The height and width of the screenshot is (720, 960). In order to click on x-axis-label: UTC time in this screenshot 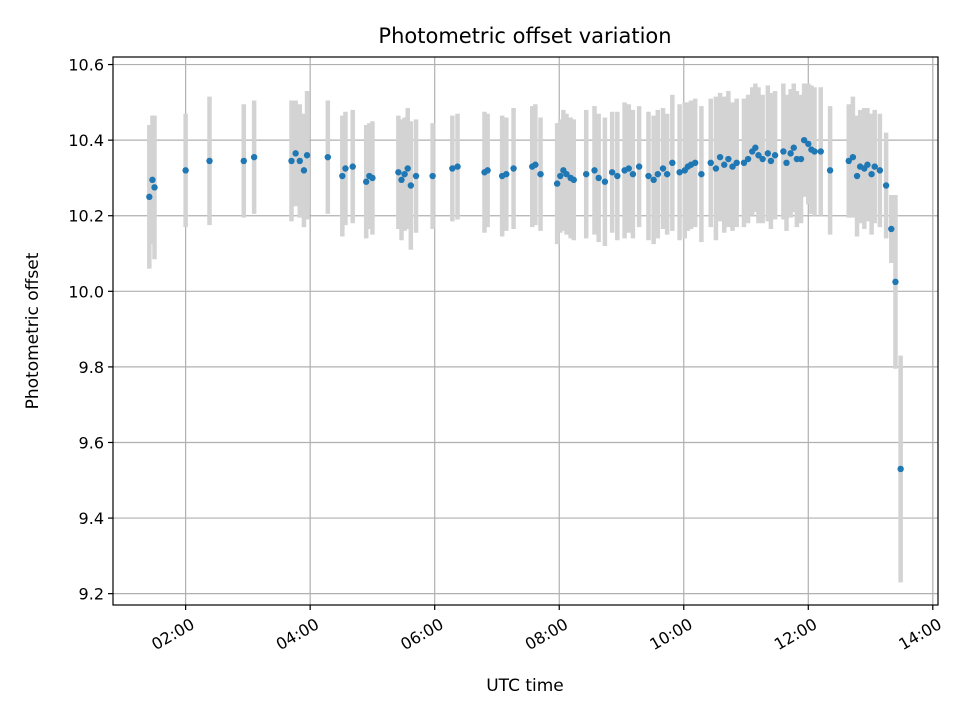, I will do `click(525, 686)`.